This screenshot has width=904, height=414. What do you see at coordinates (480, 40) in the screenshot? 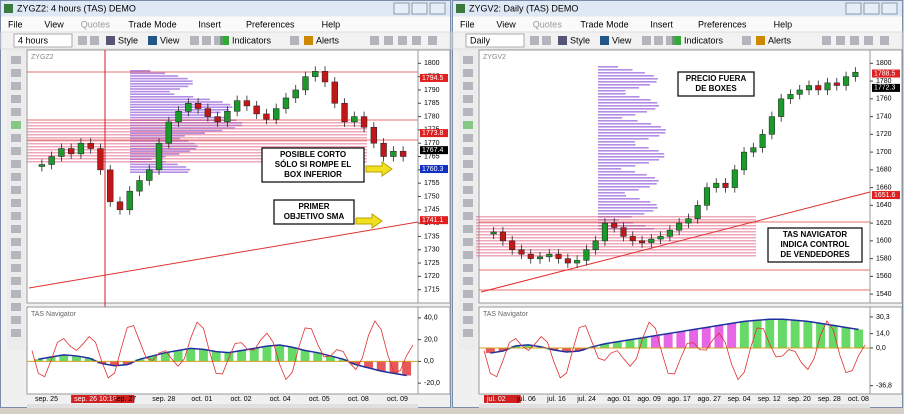
I see `timeframe: Daily` at bounding box center [480, 40].